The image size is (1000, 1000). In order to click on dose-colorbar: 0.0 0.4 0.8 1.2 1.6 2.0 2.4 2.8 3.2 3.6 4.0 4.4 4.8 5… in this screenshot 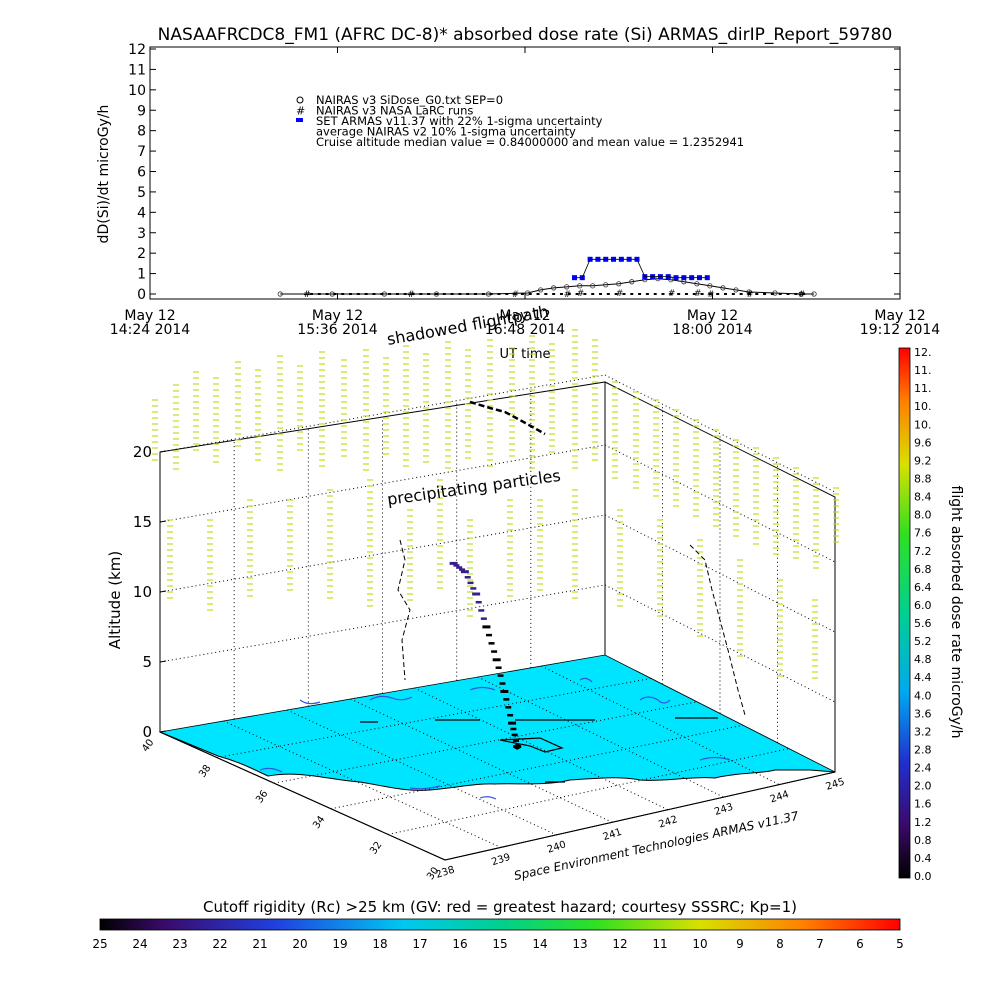, I will do `click(931, 614)`.